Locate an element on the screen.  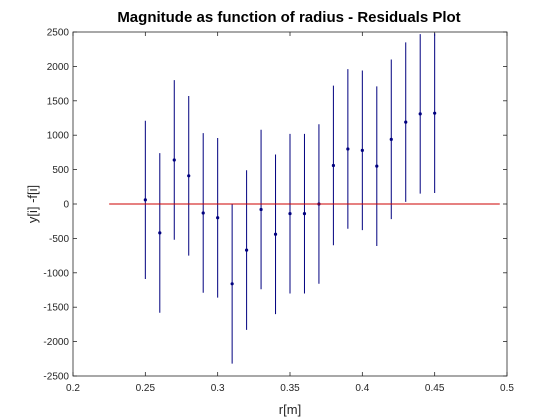
y-tick-label: -1000 is located at coordinates (56, 273).